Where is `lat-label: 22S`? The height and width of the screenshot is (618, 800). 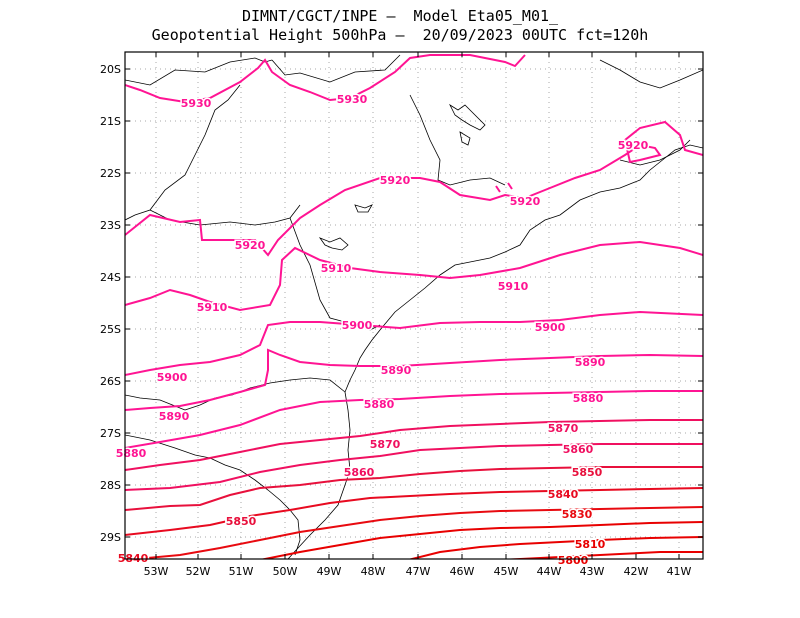
lat-label: 22S is located at coordinates (110, 173).